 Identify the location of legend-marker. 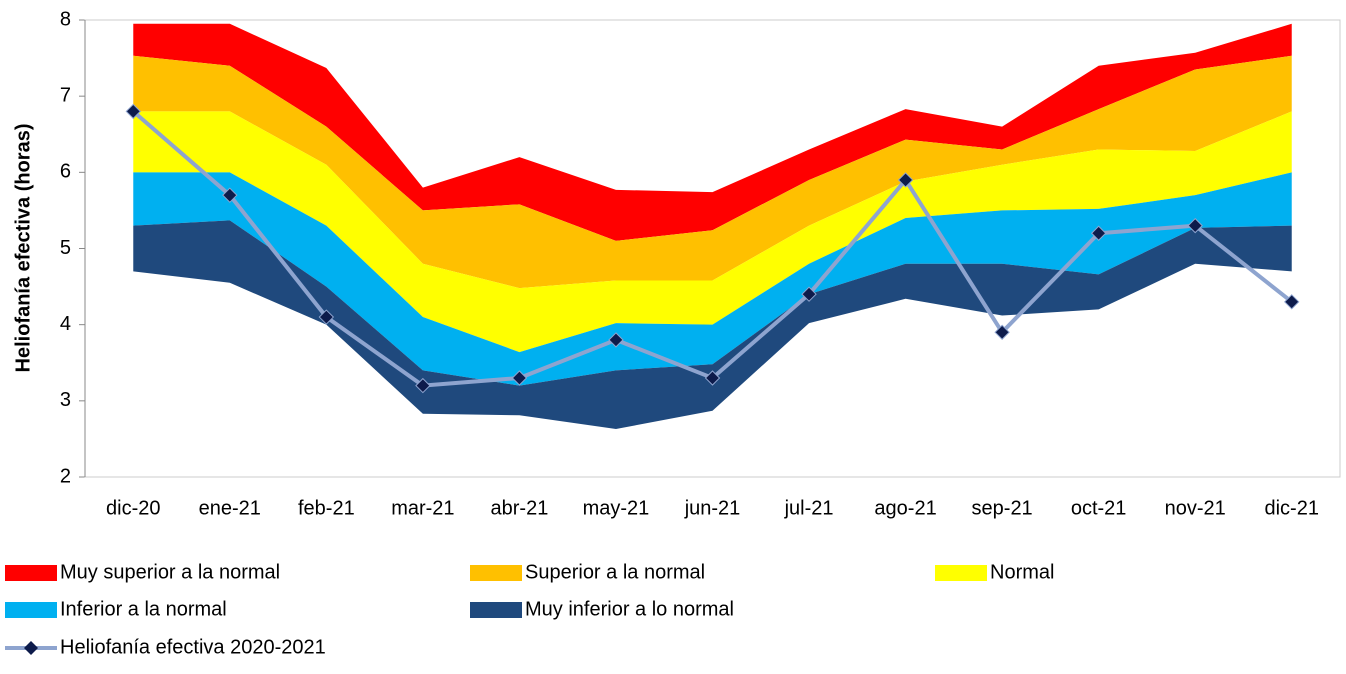
(31, 648).